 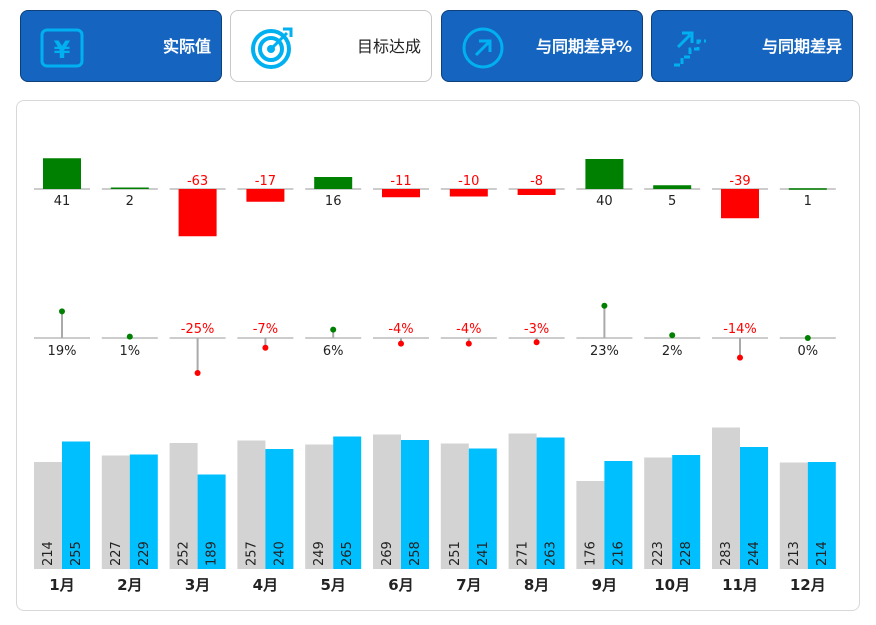 I want to click on arrow-up-right-icon, so click(x=483, y=48).